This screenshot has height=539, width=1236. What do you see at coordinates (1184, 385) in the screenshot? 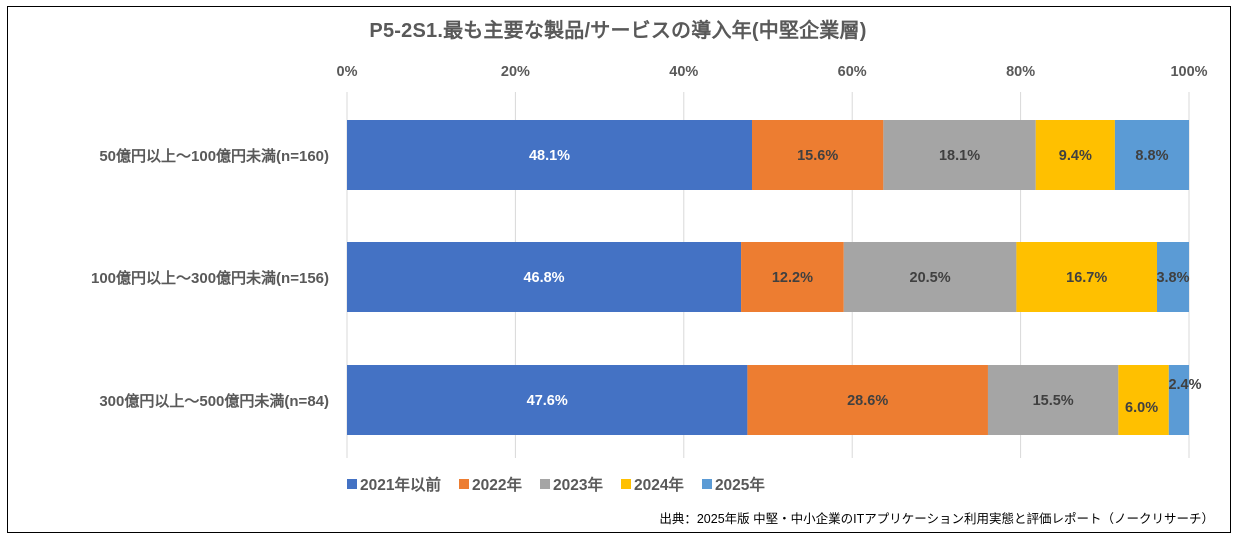
I see `data-label: 2.4%` at bounding box center [1184, 385].